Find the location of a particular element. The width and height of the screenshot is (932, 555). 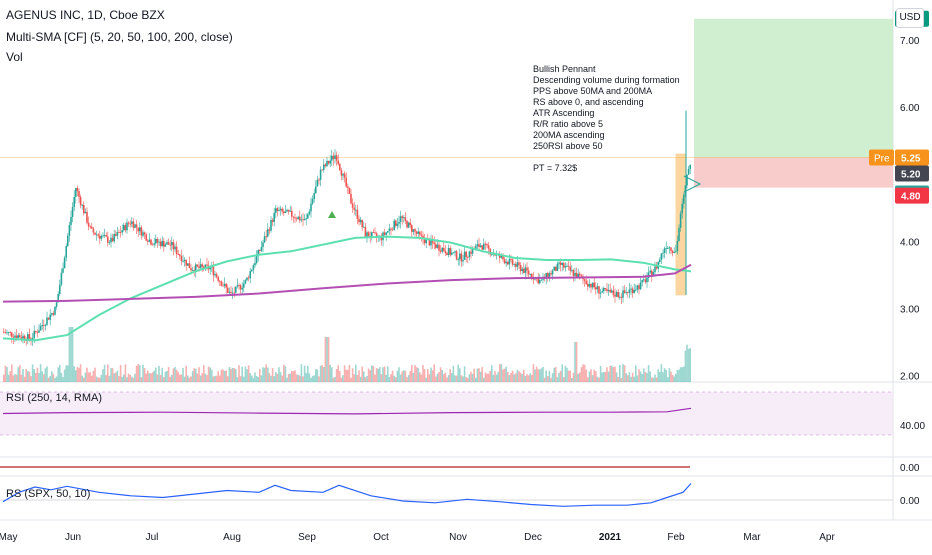

volume-legend: Vol is located at coordinates (14, 57).